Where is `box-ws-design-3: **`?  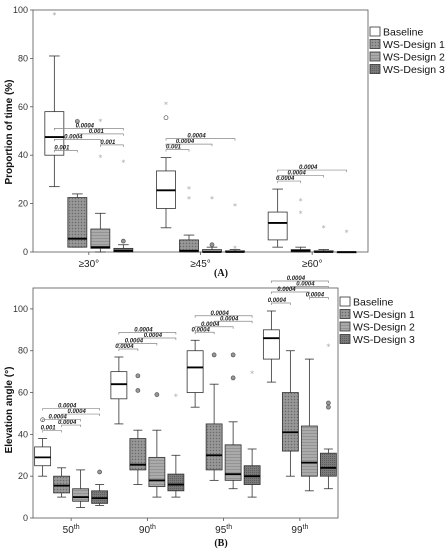 box-ws-design-3: ** is located at coordinates (235, 227).